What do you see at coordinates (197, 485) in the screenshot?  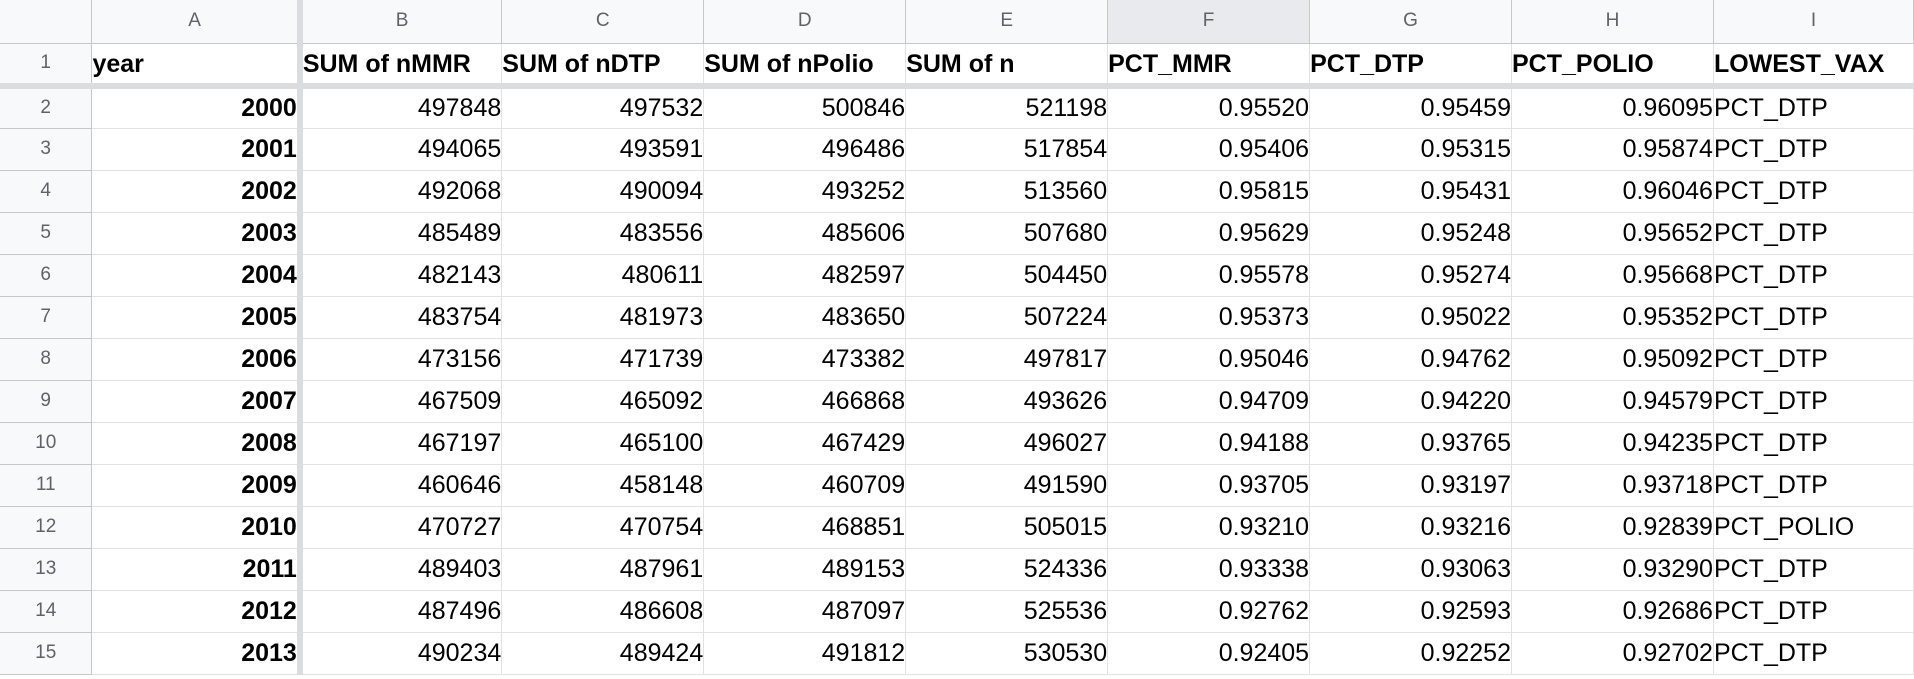 I see `cell-a: 2009` at bounding box center [197, 485].